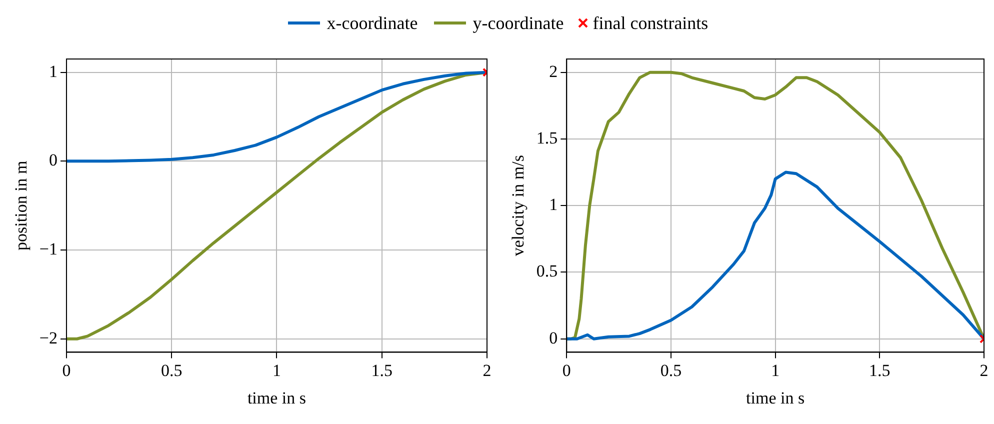 Image resolution: width=994 pixels, height=424 pixels. Describe the element at coordinates (48, 338) in the screenshot. I see `y-tick-label: −2` at that location.